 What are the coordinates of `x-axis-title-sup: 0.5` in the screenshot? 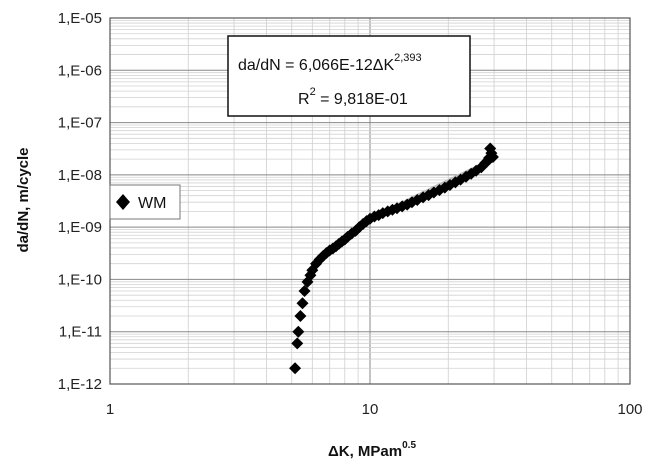 It's located at (409, 445).